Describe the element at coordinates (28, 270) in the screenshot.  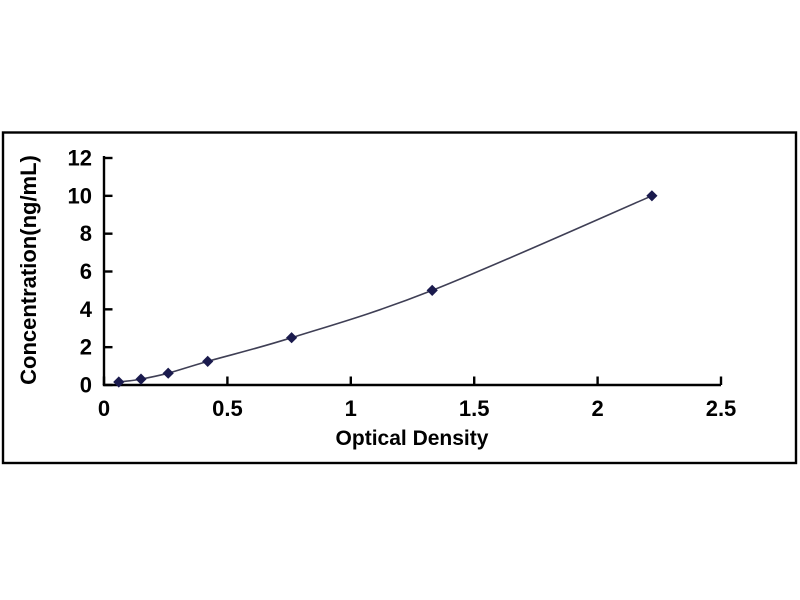
I see `y-axis-title: Concentration(ng/mL)` at that location.